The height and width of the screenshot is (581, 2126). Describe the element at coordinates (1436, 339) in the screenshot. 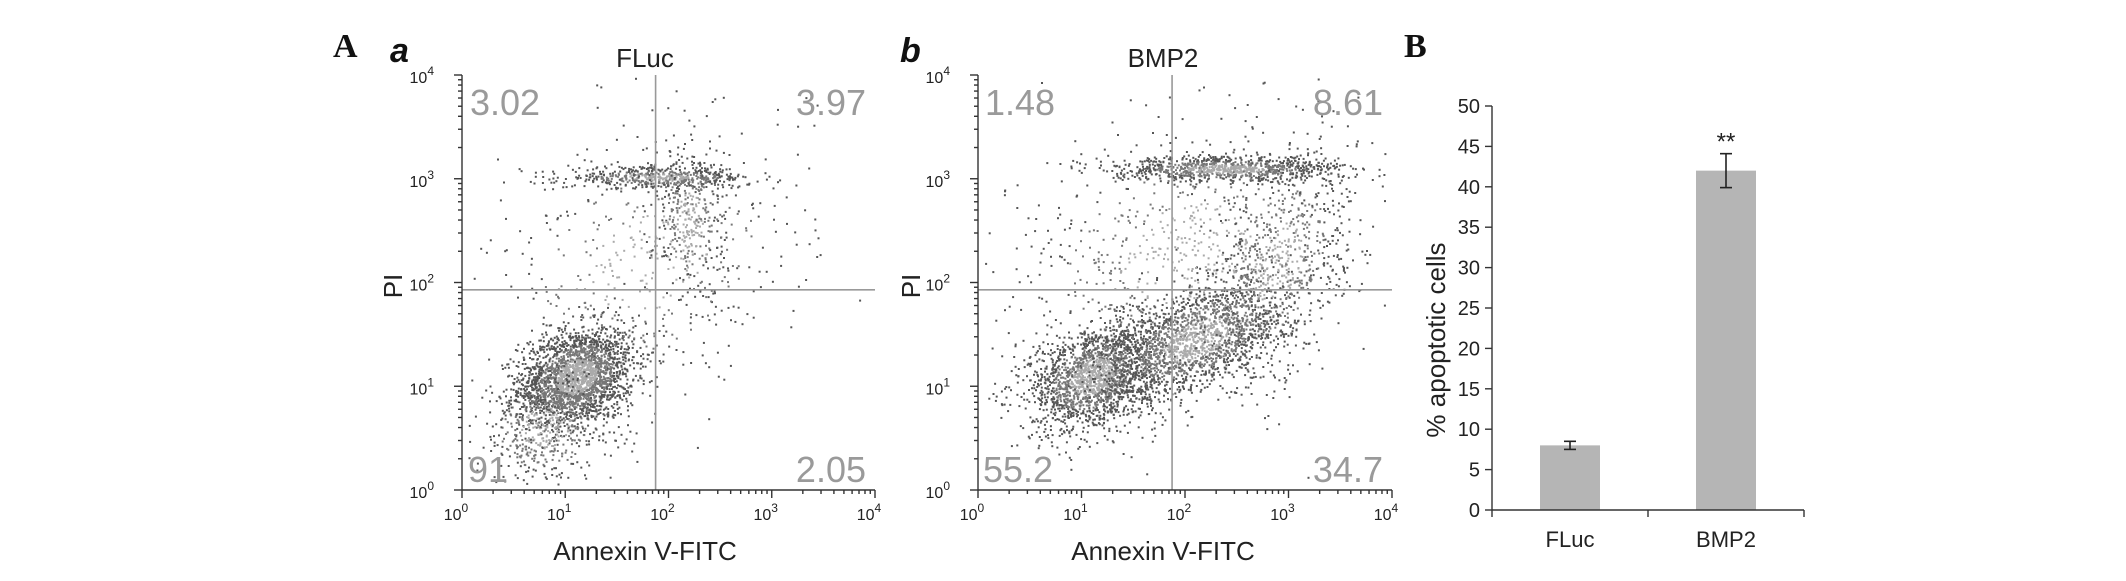

I see `y-axis-title: % apoptotic cells` at that location.